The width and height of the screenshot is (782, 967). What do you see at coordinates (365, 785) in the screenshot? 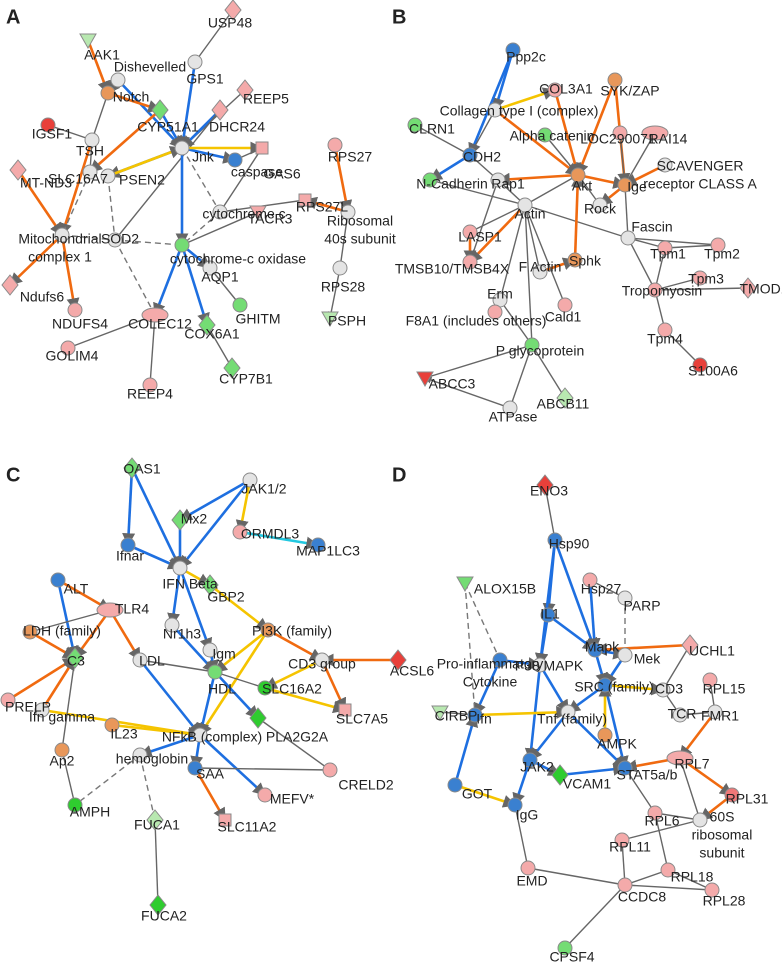
I see `node-label: CRELD2` at bounding box center [365, 785].